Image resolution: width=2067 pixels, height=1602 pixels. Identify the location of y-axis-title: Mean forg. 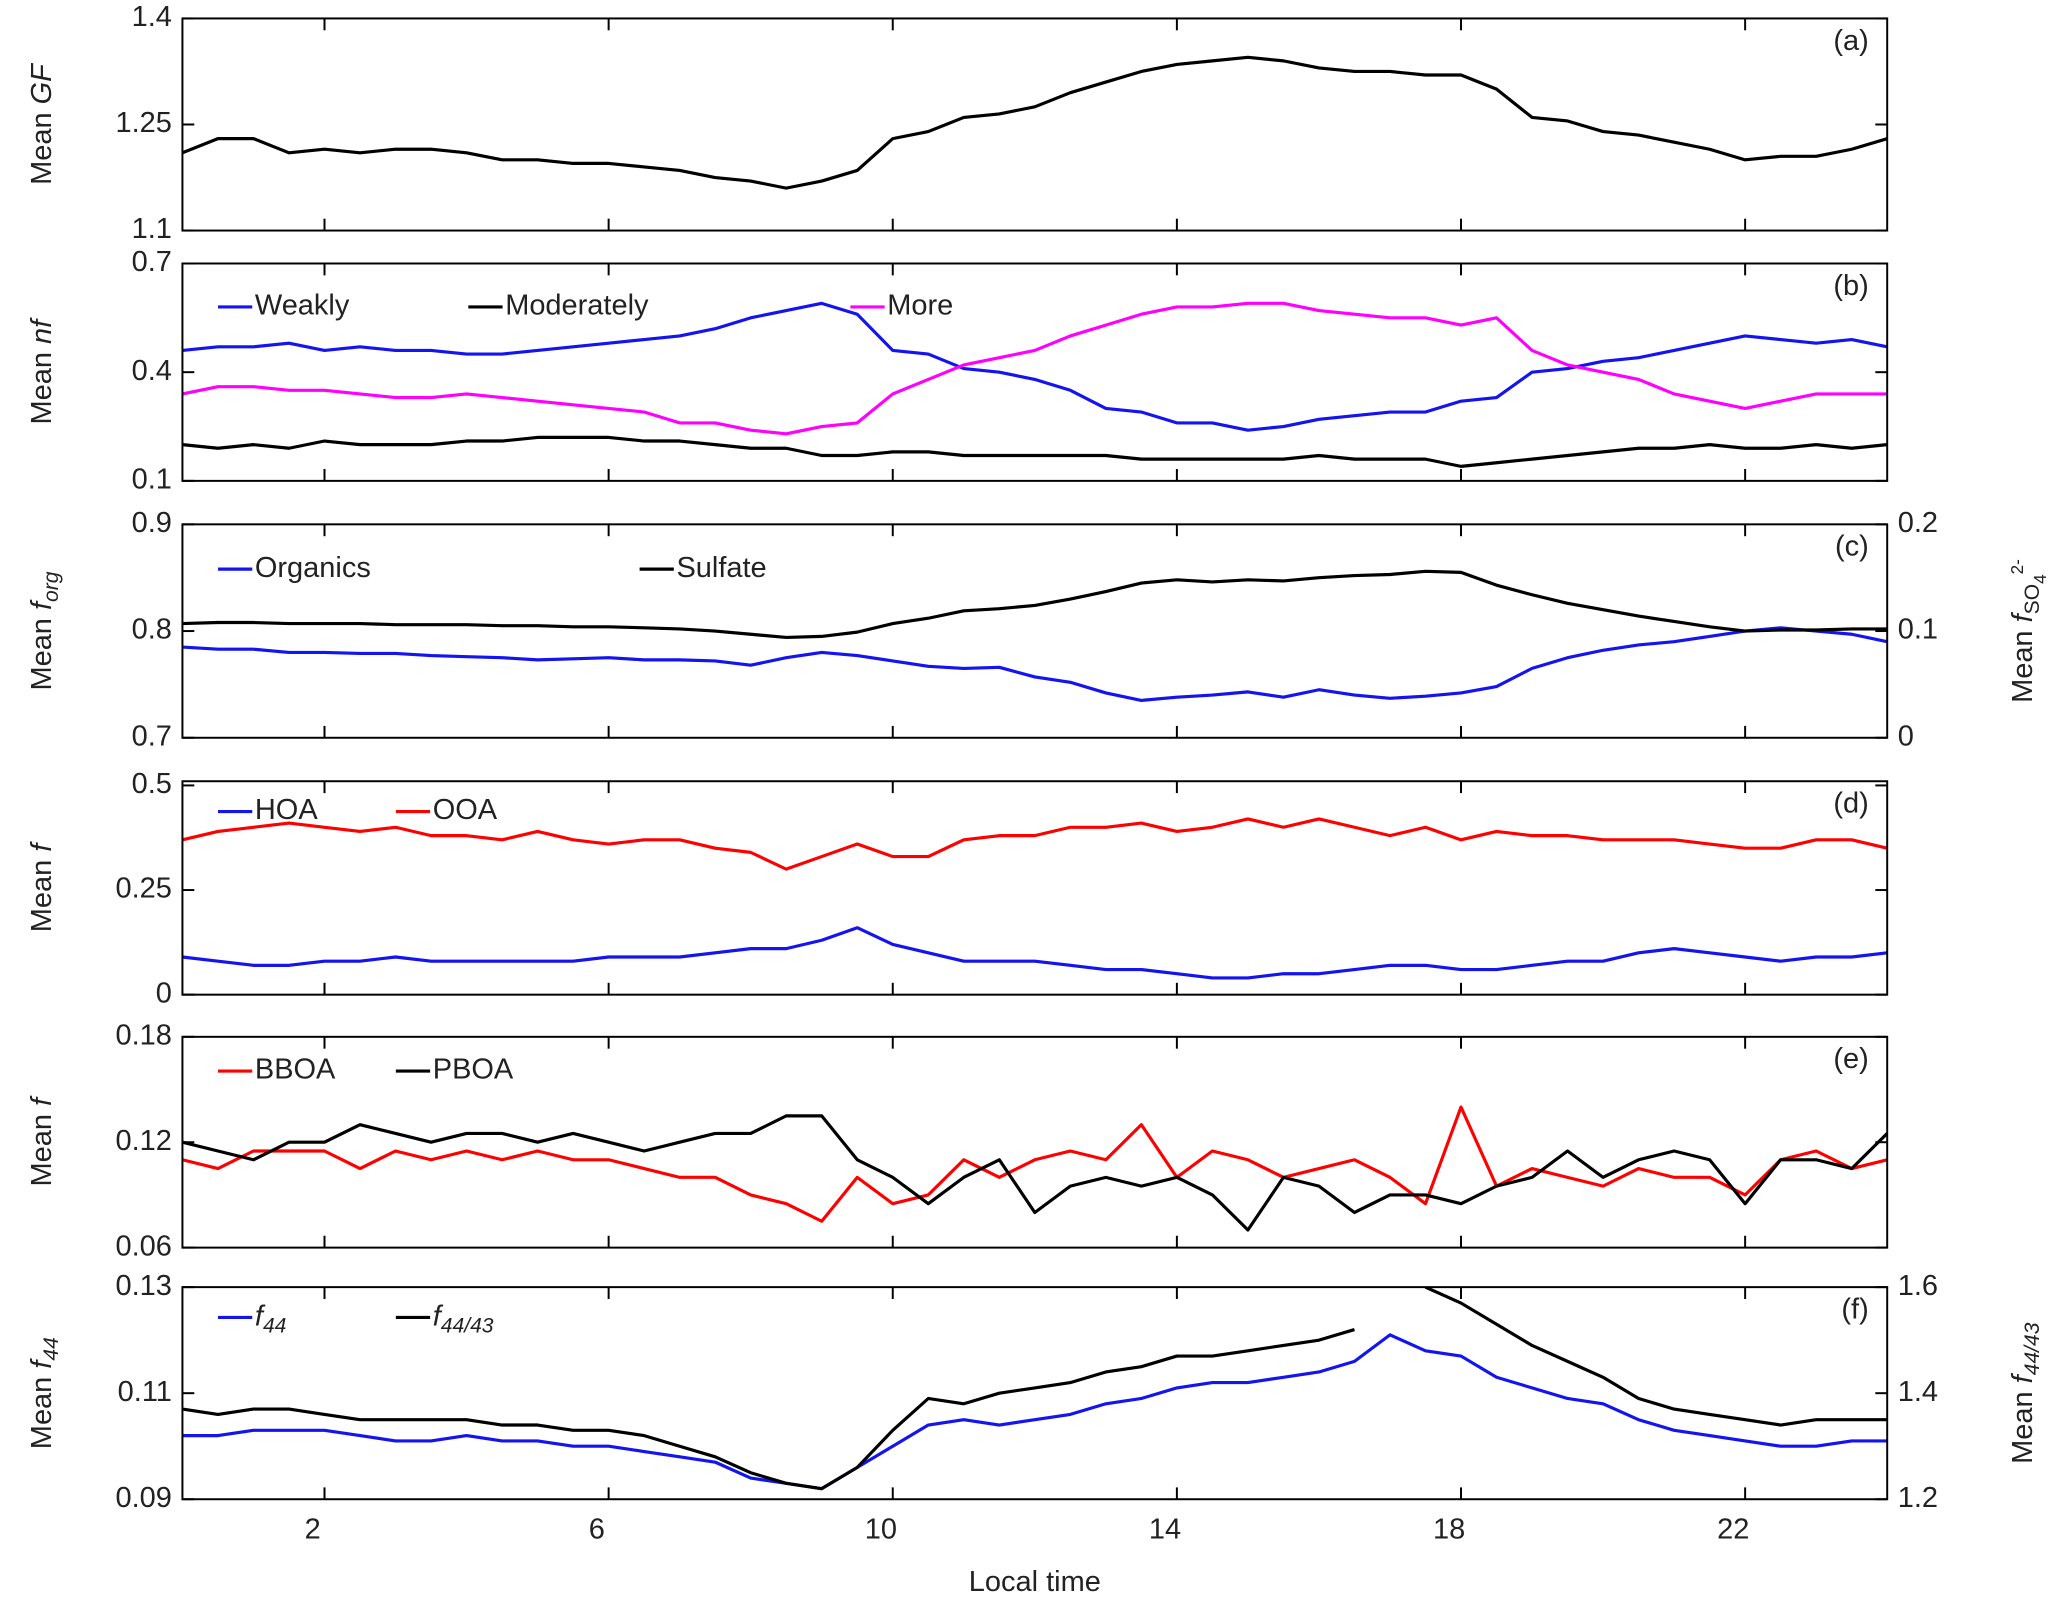
(43, 630).